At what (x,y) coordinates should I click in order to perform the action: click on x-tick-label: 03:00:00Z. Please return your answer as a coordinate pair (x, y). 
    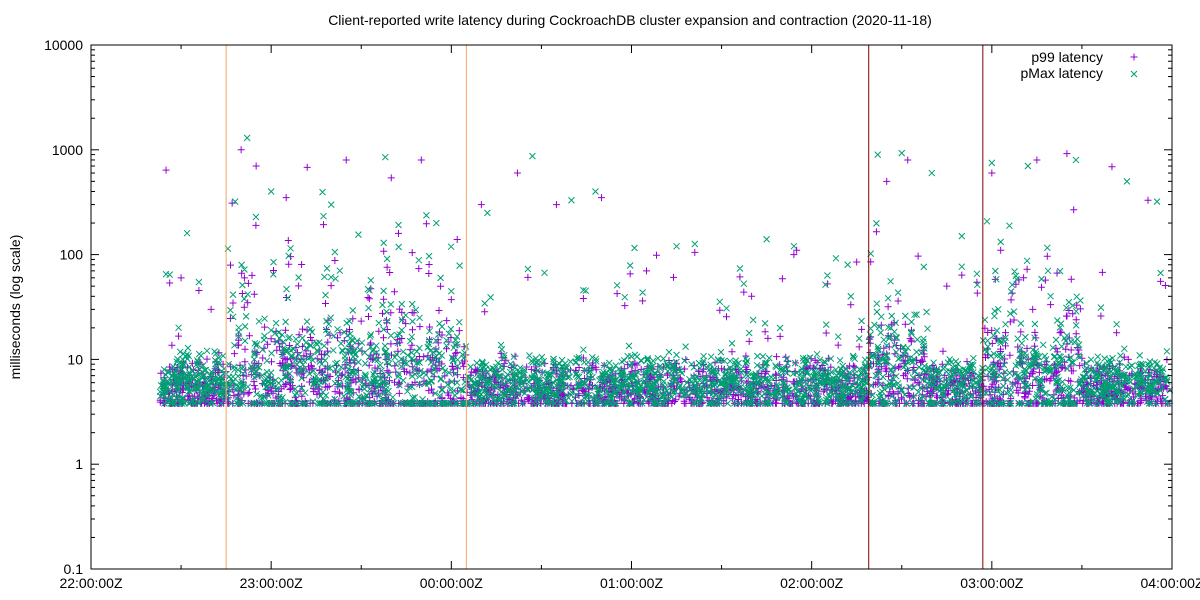
    Looking at the image, I should click on (991, 583).